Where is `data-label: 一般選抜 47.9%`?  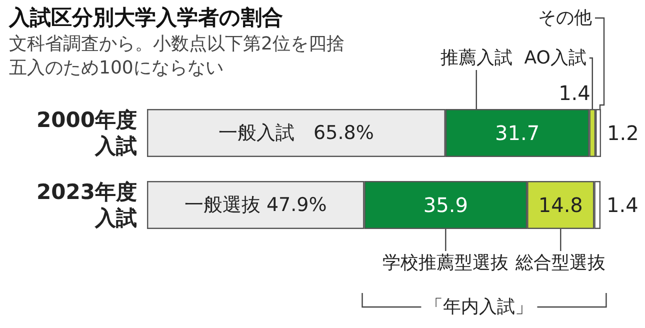 data-label: 一般選抜 47.9% is located at coordinates (255, 205).